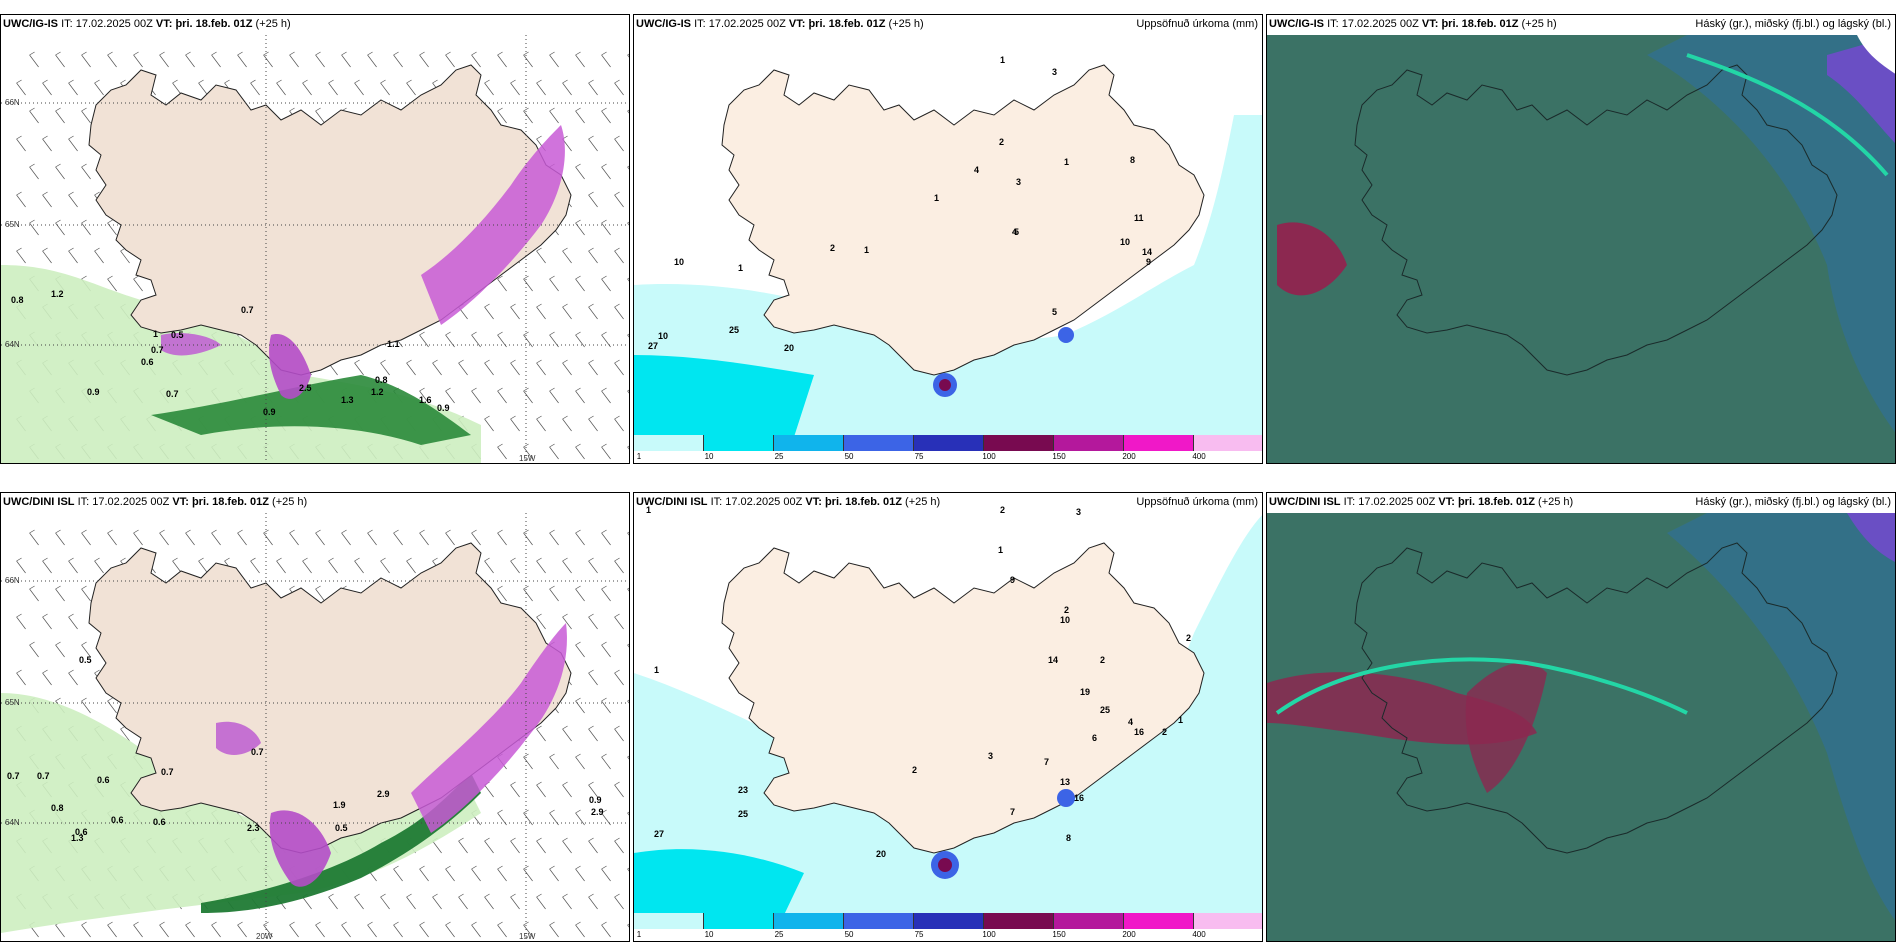 Image resolution: width=1900 pixels, height=950 pixels. I want to click on precip-cyan, so click(719, 882).